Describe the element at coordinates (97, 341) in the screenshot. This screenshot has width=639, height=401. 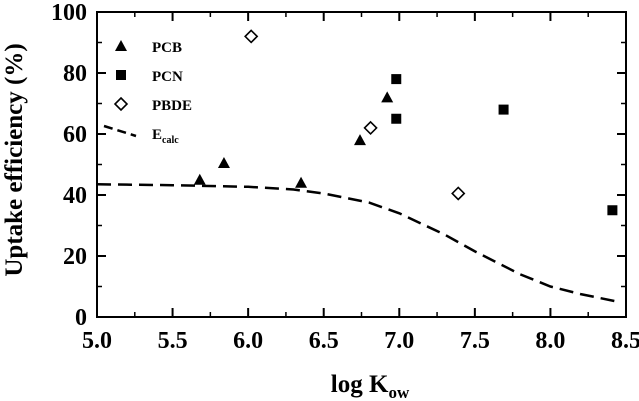
I see `x-tick-label: 5.0` at that location.